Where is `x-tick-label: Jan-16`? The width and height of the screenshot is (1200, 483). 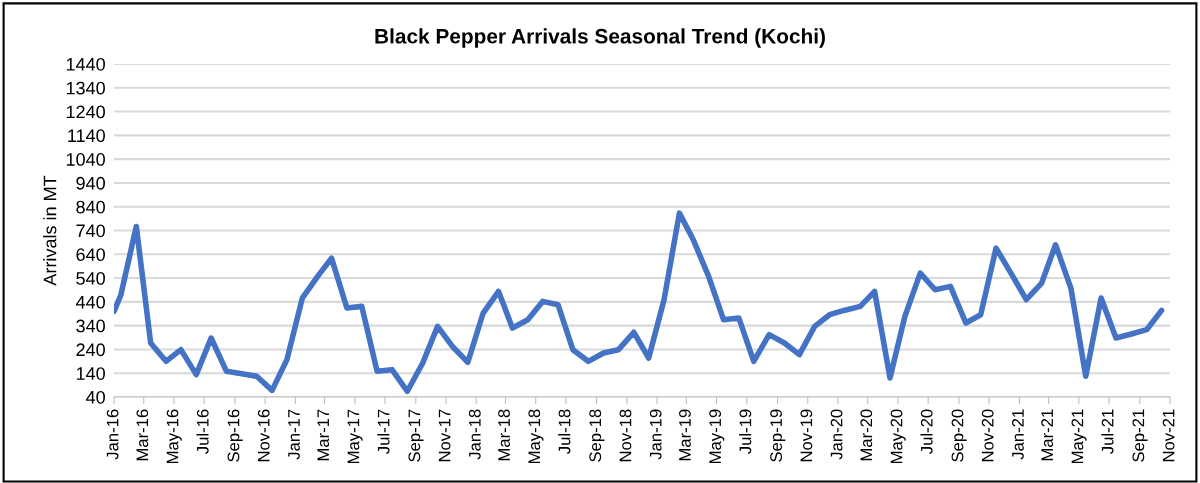
x-tick-label: Jan-16 is located at coordinates (112, 434).